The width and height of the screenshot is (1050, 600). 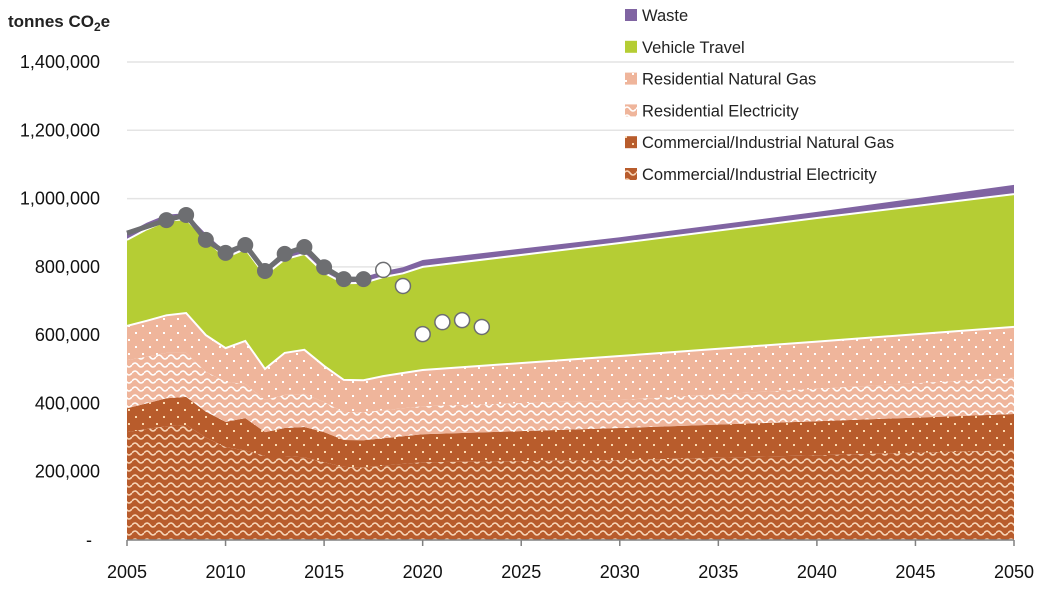 I want to click on legend-label-residential-electricity: Residential Electricity, so click(x=721, y=111).